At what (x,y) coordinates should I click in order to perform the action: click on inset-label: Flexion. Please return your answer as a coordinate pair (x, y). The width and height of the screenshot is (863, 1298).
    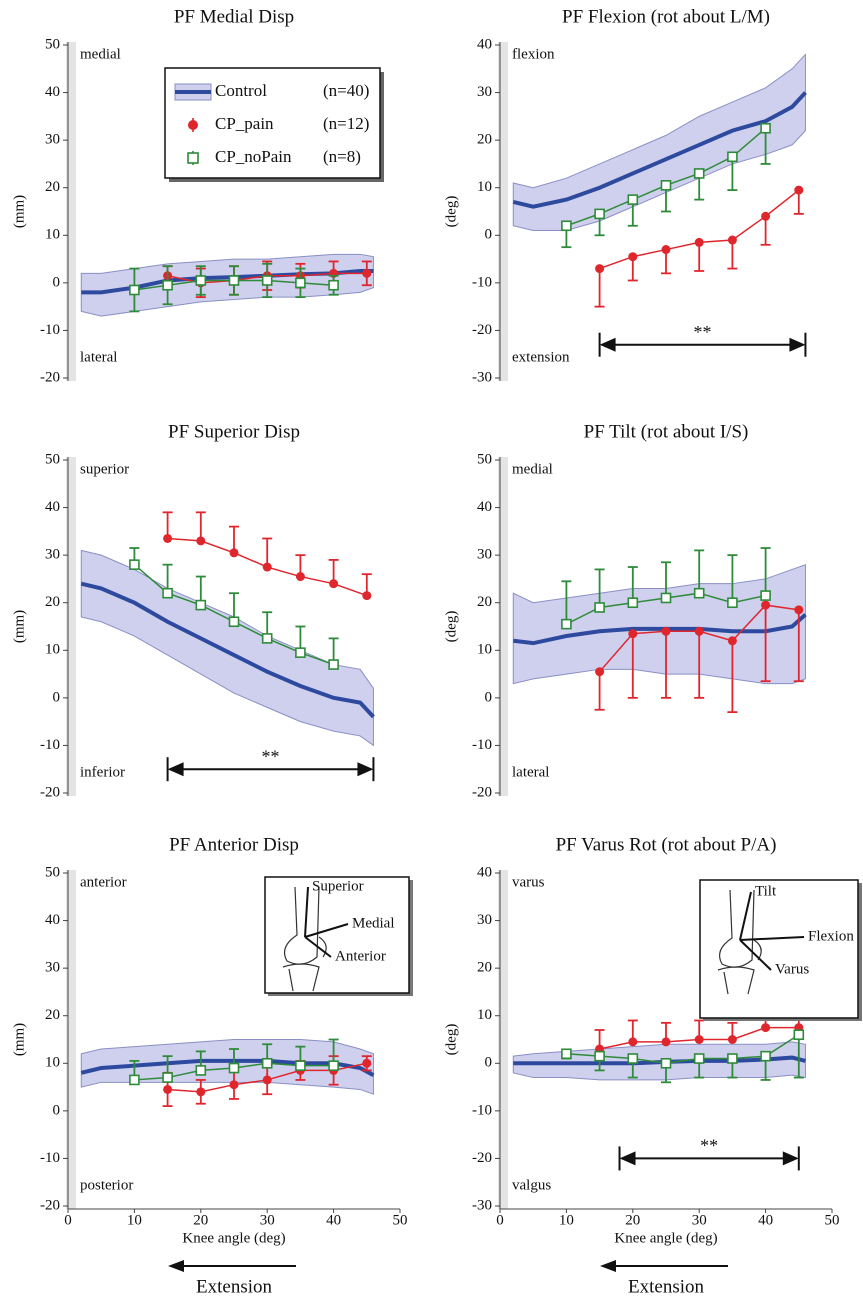
    Looking at the image, I should click on (831, 936).